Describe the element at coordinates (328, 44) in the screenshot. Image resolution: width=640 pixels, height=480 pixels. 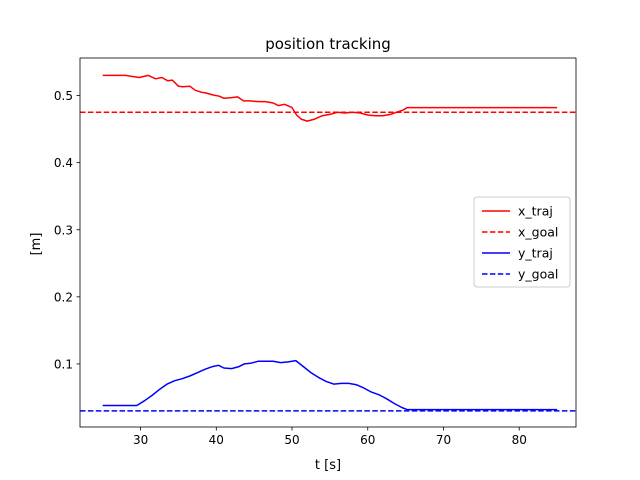
I see `chart-title: position tracking` at that location.